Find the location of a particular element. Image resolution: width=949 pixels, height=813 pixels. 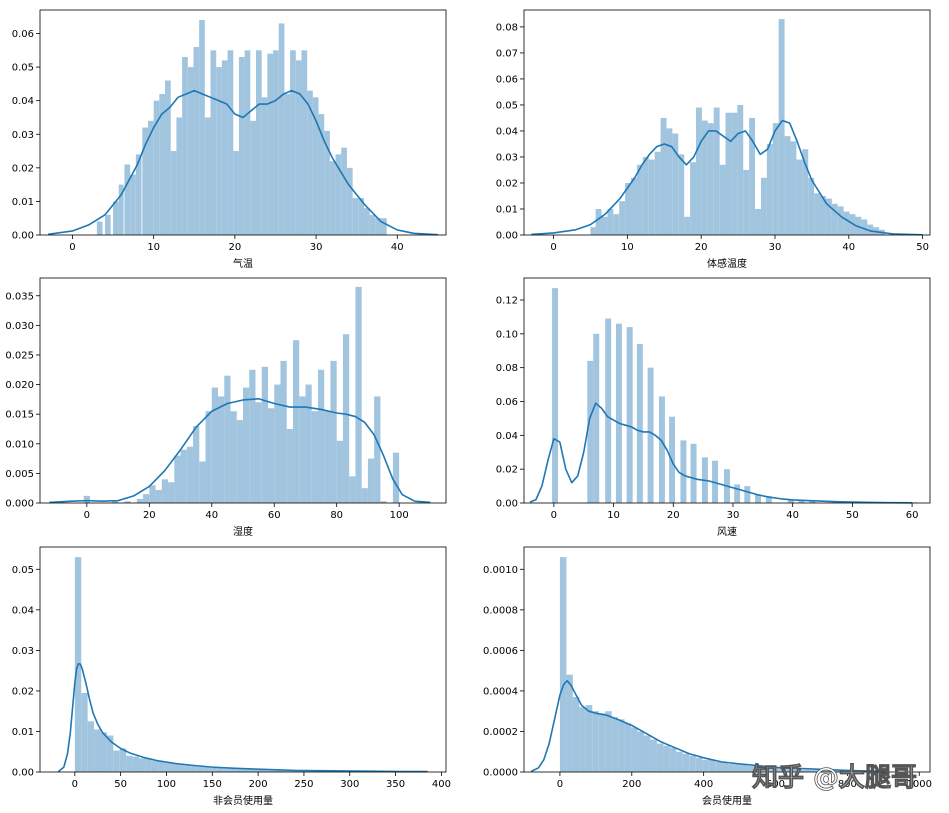

x-tick-label: 250 is located at coordinates (303, 784).